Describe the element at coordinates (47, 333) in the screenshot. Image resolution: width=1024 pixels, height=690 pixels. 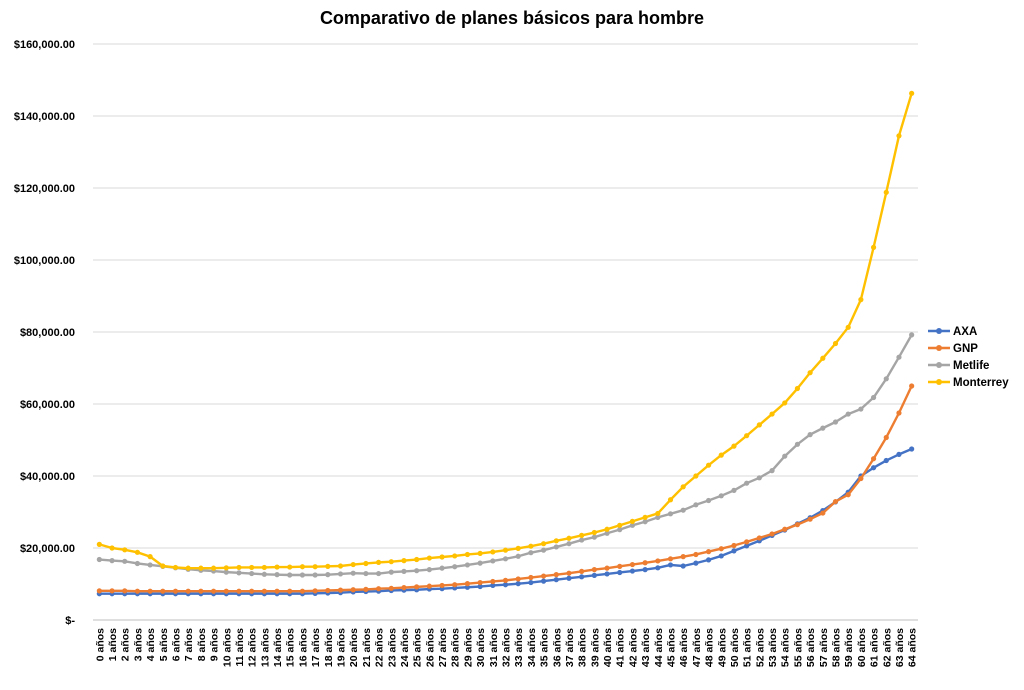
I see `y-tick-label: $80,000.00` at that location.